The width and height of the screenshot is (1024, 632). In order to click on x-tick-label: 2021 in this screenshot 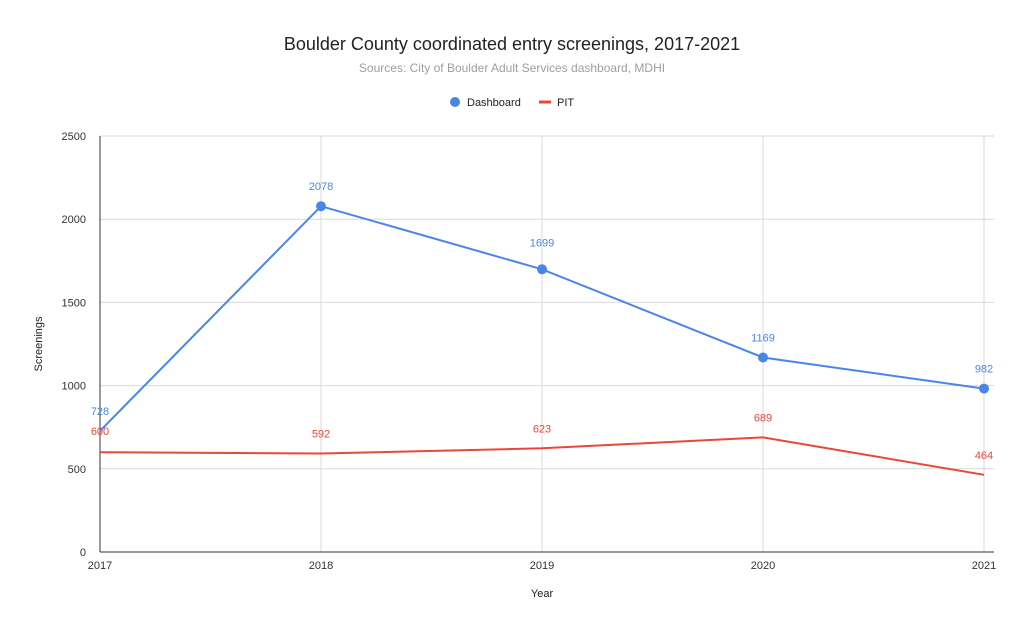, I will do `click(984, 566)`.